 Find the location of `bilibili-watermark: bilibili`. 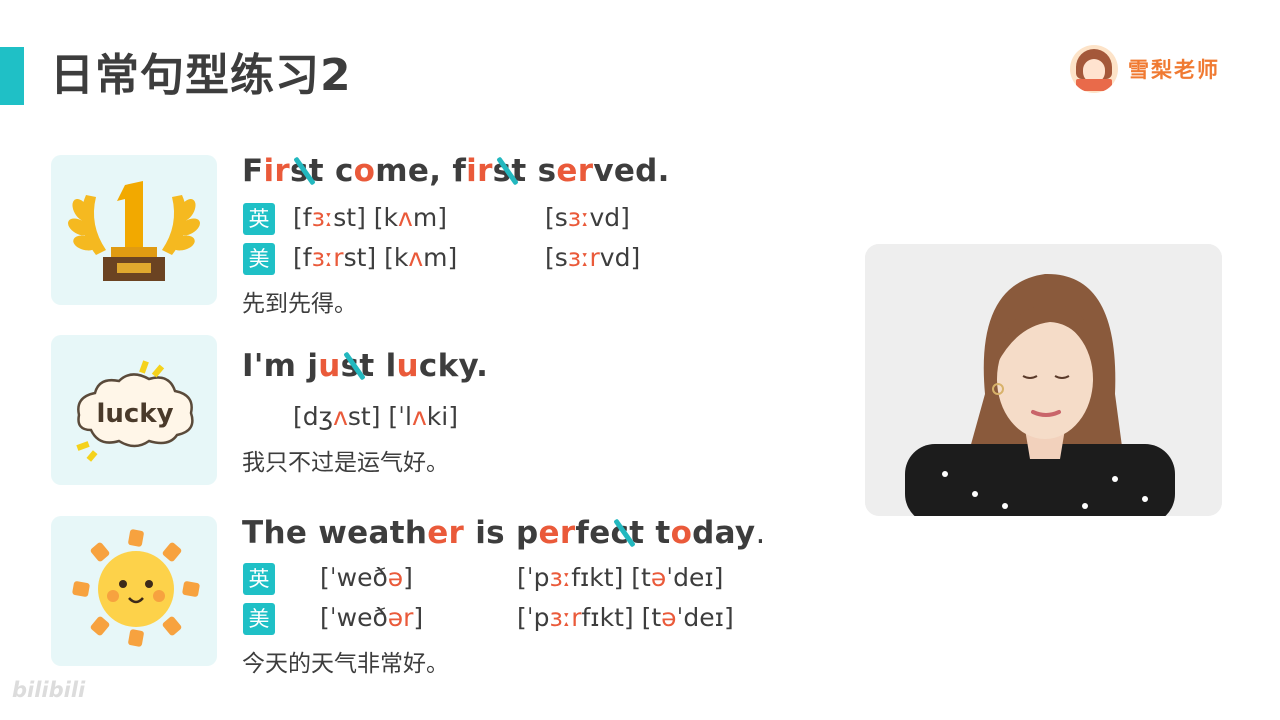

bilibili-watermark: bilibili is located at coordinates (49, 690).